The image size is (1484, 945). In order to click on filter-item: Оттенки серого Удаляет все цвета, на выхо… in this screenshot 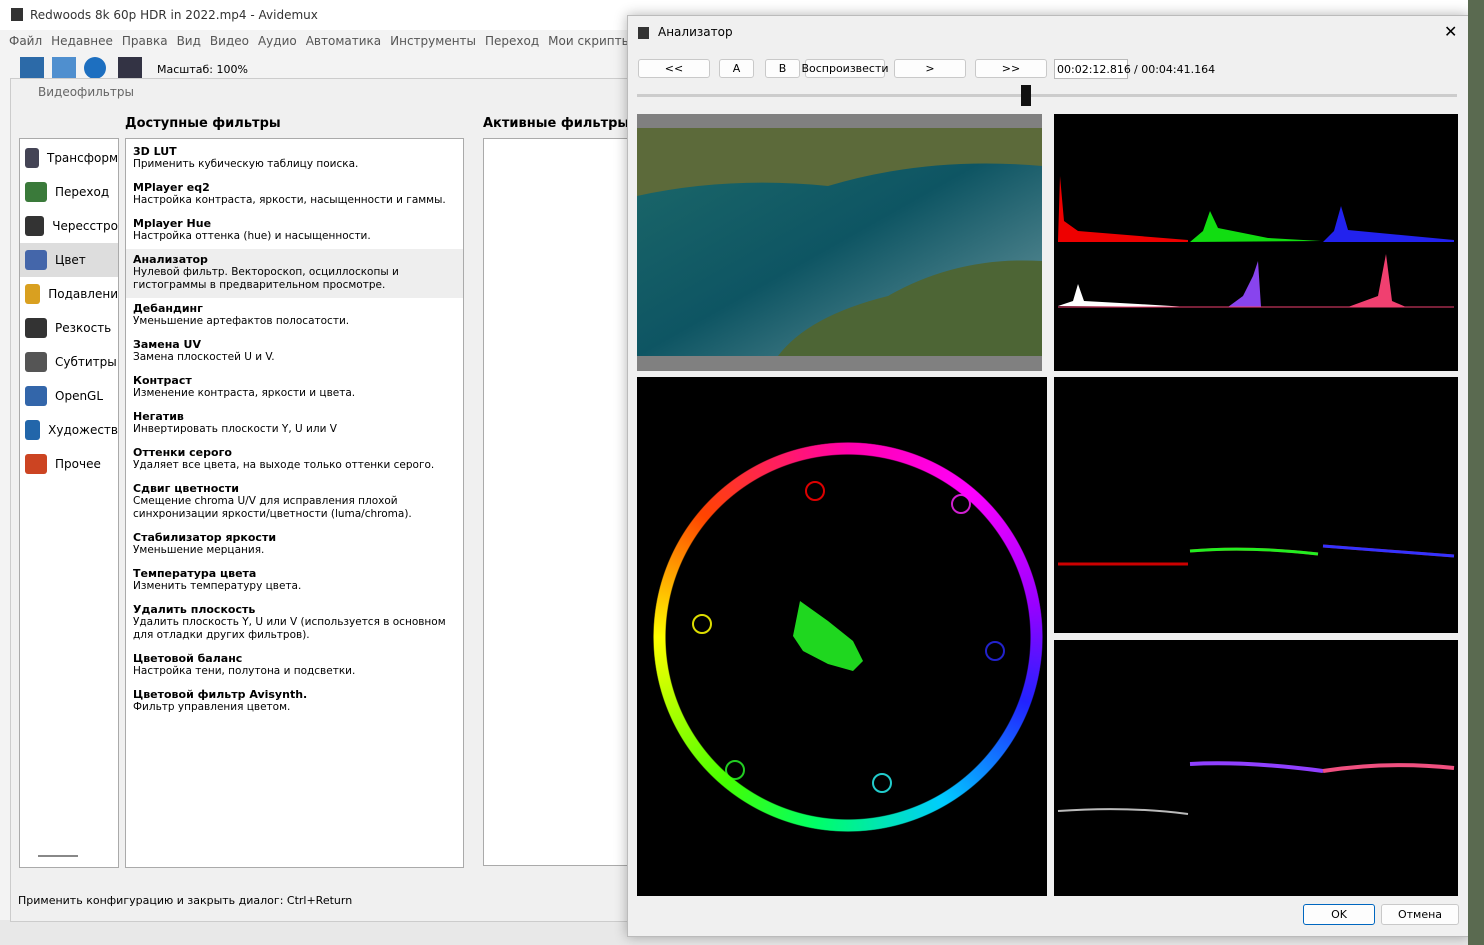, I will do `click(294, 460)`.